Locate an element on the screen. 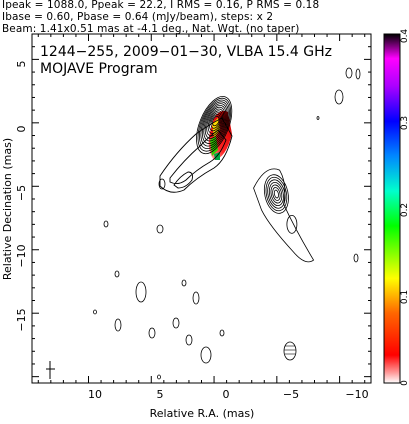  y-tick-label: −5 is located at coordinates (21, 193).